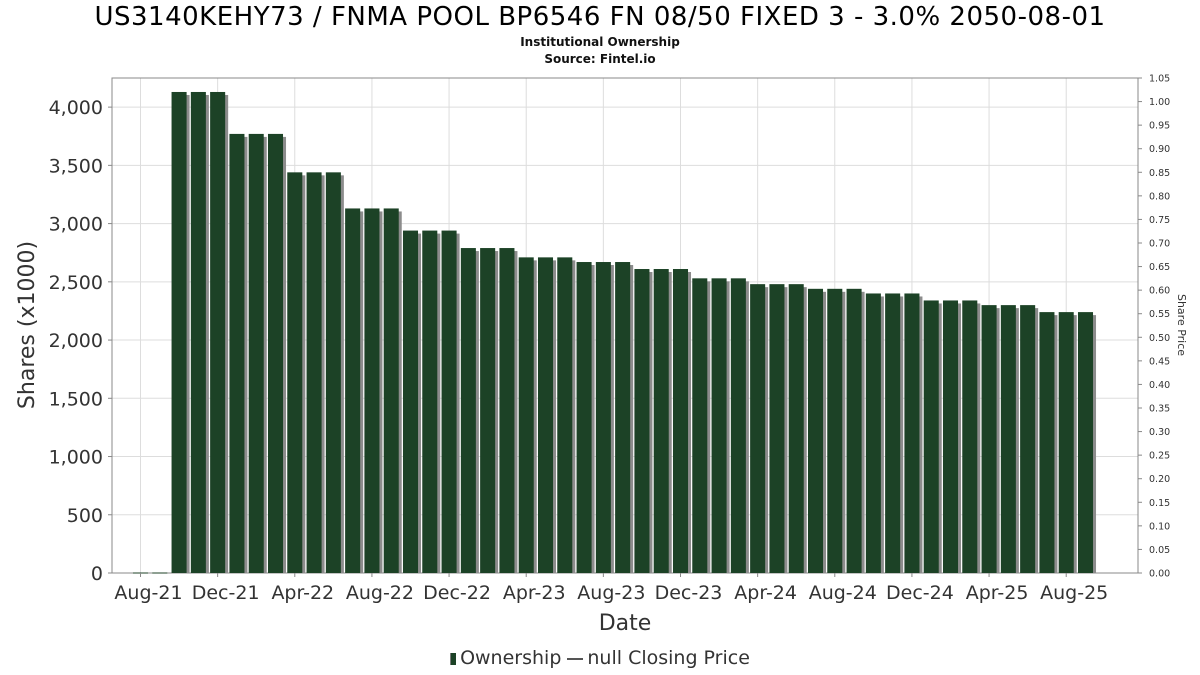 This screenshot has width=1200, height=675. I want to click on ownership-legend-swatch, so click(453, 658).